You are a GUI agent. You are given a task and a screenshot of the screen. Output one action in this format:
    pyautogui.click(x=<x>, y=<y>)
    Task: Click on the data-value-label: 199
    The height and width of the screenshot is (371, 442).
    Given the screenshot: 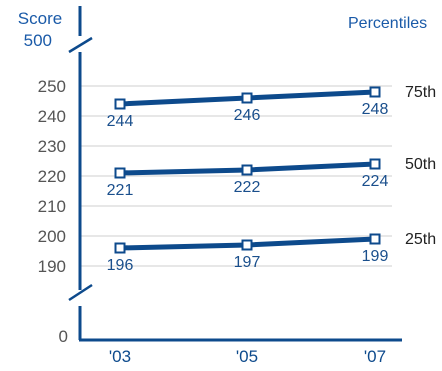 What is the action you would take?
    pyautogui.click(x=375, y=256)
    